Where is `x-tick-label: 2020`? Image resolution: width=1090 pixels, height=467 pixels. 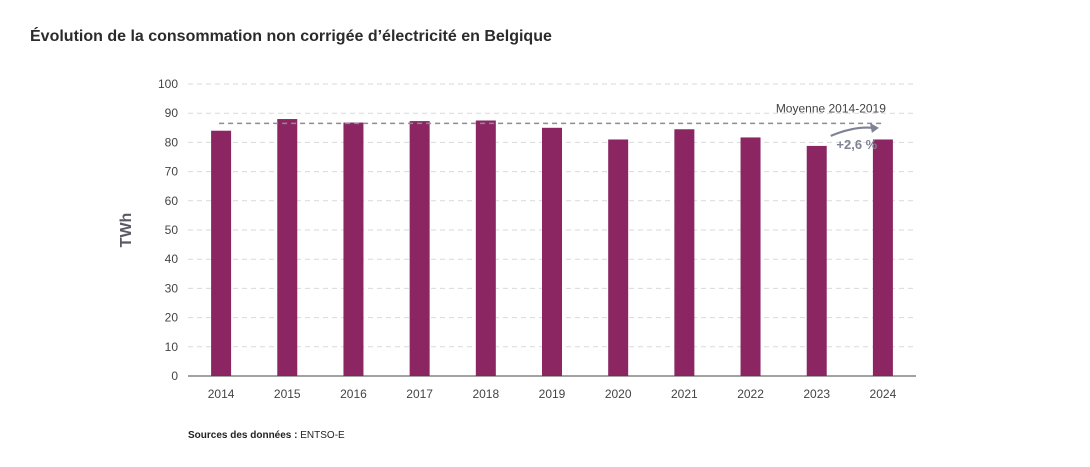
x-tick-label: 2020 is located at coordinates (618, 394).